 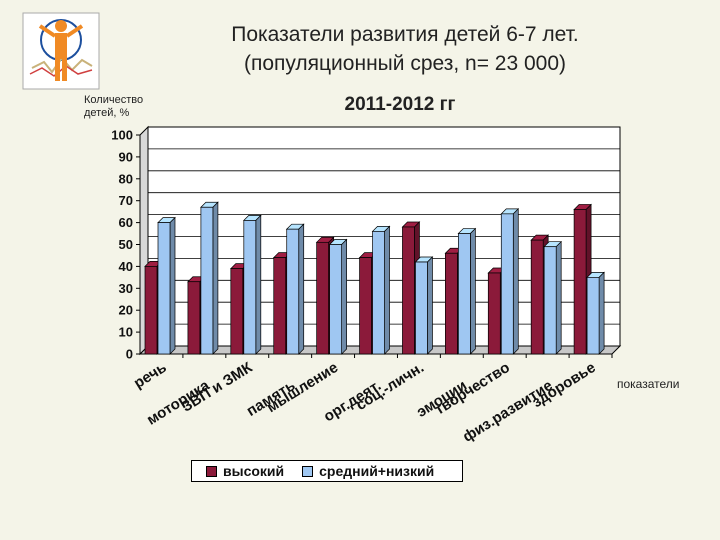 I want to click on y-tick-label: 10, so click(x=126, y=332).